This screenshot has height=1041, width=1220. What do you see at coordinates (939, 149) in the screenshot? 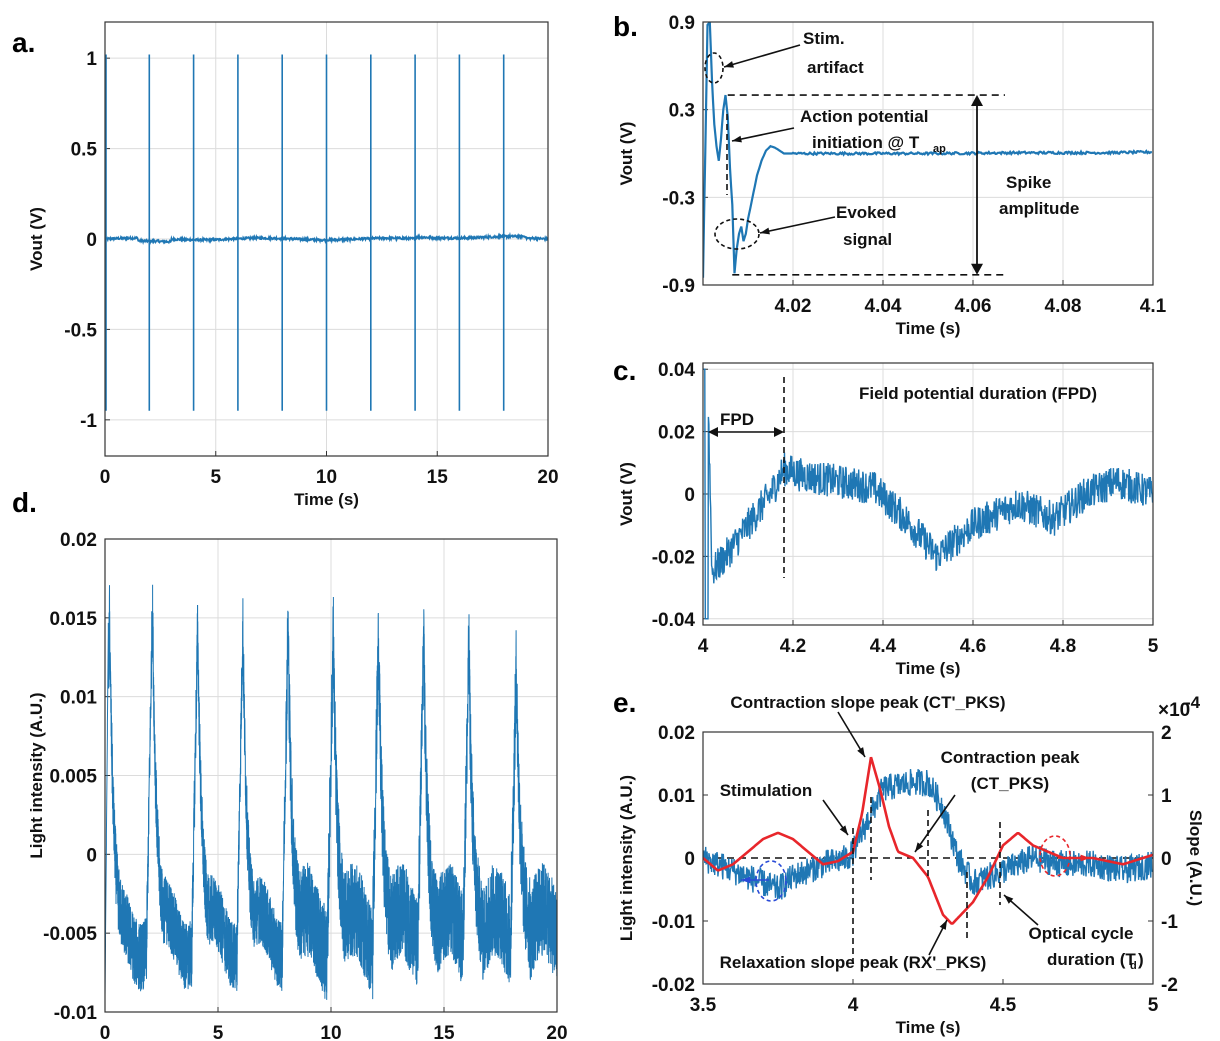
I see `annotation-ap-subscript: ap` at bounding box center [939, 149].